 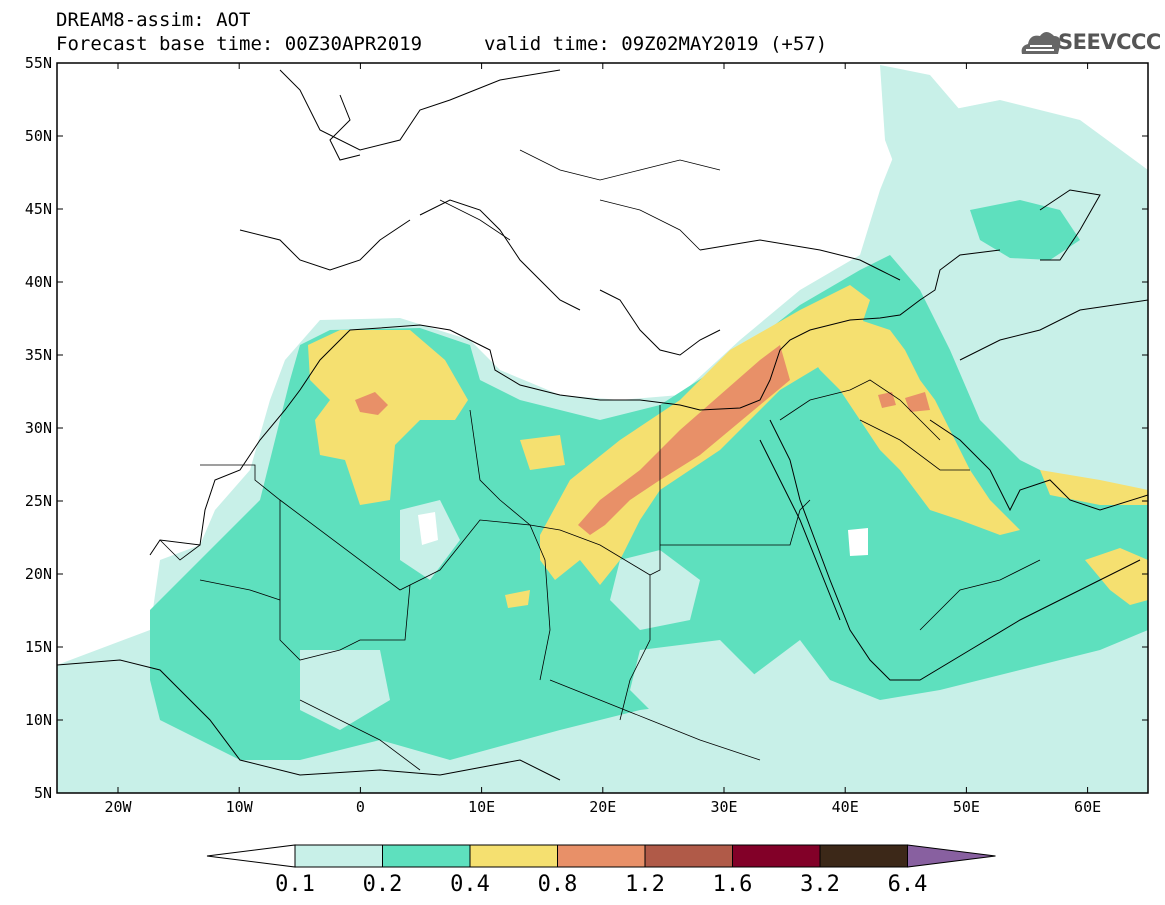 I want to click on aot-band-0.4-west, so click(x=388, y=417).